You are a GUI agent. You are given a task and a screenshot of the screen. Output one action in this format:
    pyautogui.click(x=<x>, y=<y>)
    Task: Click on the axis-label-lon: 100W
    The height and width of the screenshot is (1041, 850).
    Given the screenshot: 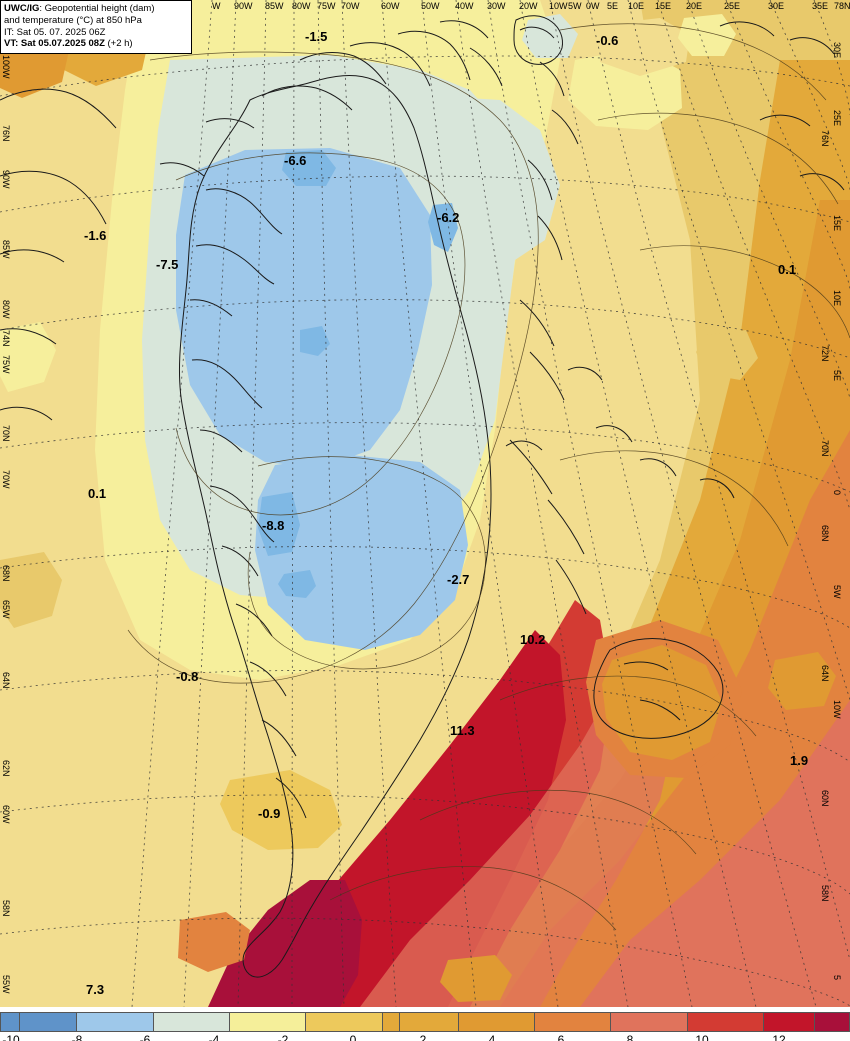 What is the action you would take?
    pyautogui.click(x=6, y=67)
    